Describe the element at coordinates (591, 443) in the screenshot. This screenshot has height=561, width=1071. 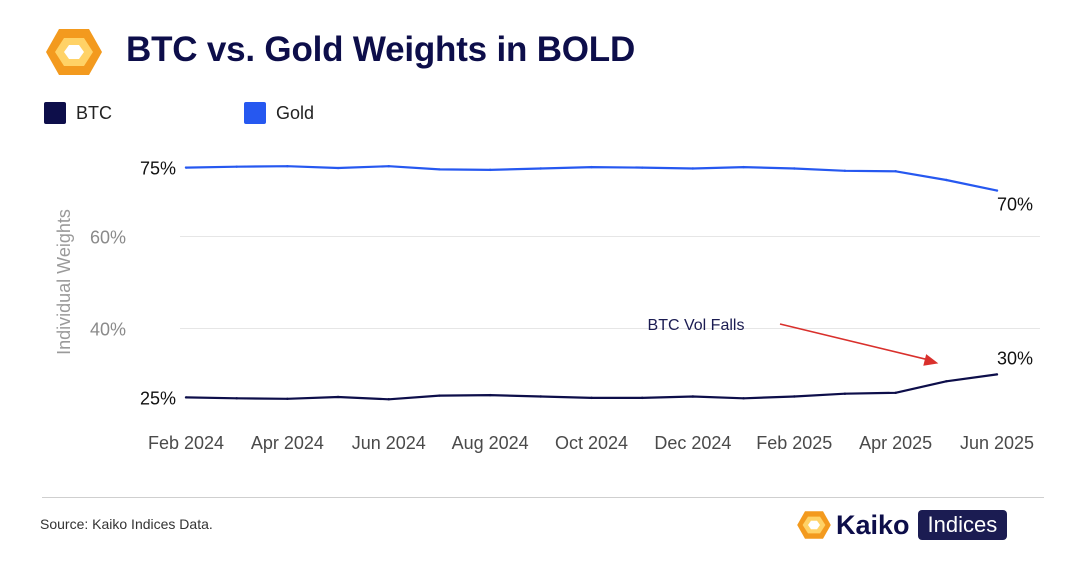
I see `x-tick-label: Oct 2024` at that location.